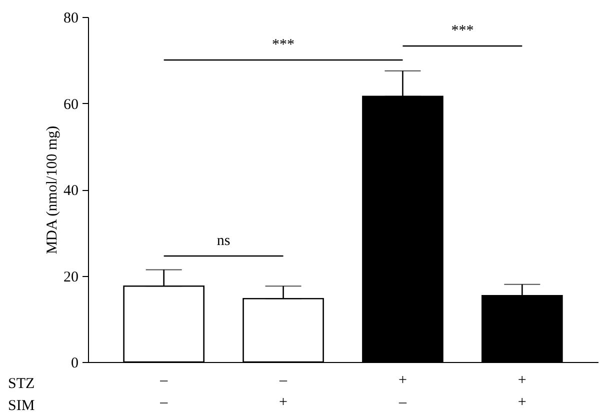  What do you see at coordinates (163, 391) in the screenshot?
I see `x-tick-label: – –` at bounding box center [163, 391].